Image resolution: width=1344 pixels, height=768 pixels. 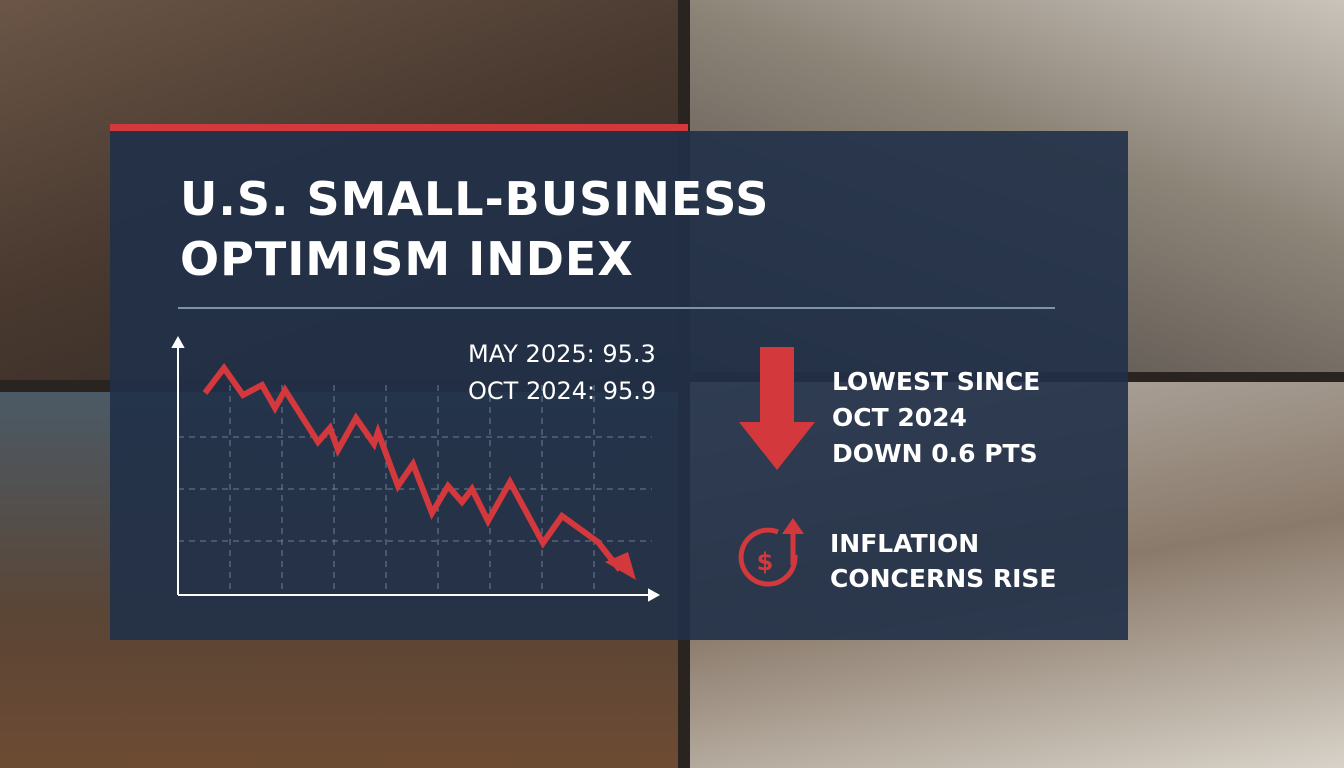 What do you see at coordinates (399, 127) in the screenshot?
I see `accent-bar` at bounding box center [399, 127].